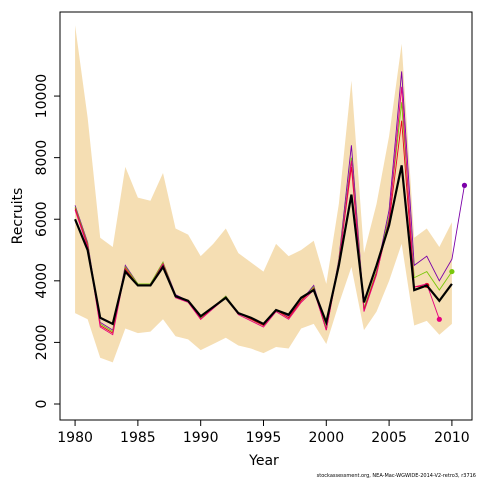 Image resolution: width=480 pixels, height=480 pixels. Describe the element at coordinates (75, 438) in the screenshot. I see `x-tick-label: 1980` at that location.